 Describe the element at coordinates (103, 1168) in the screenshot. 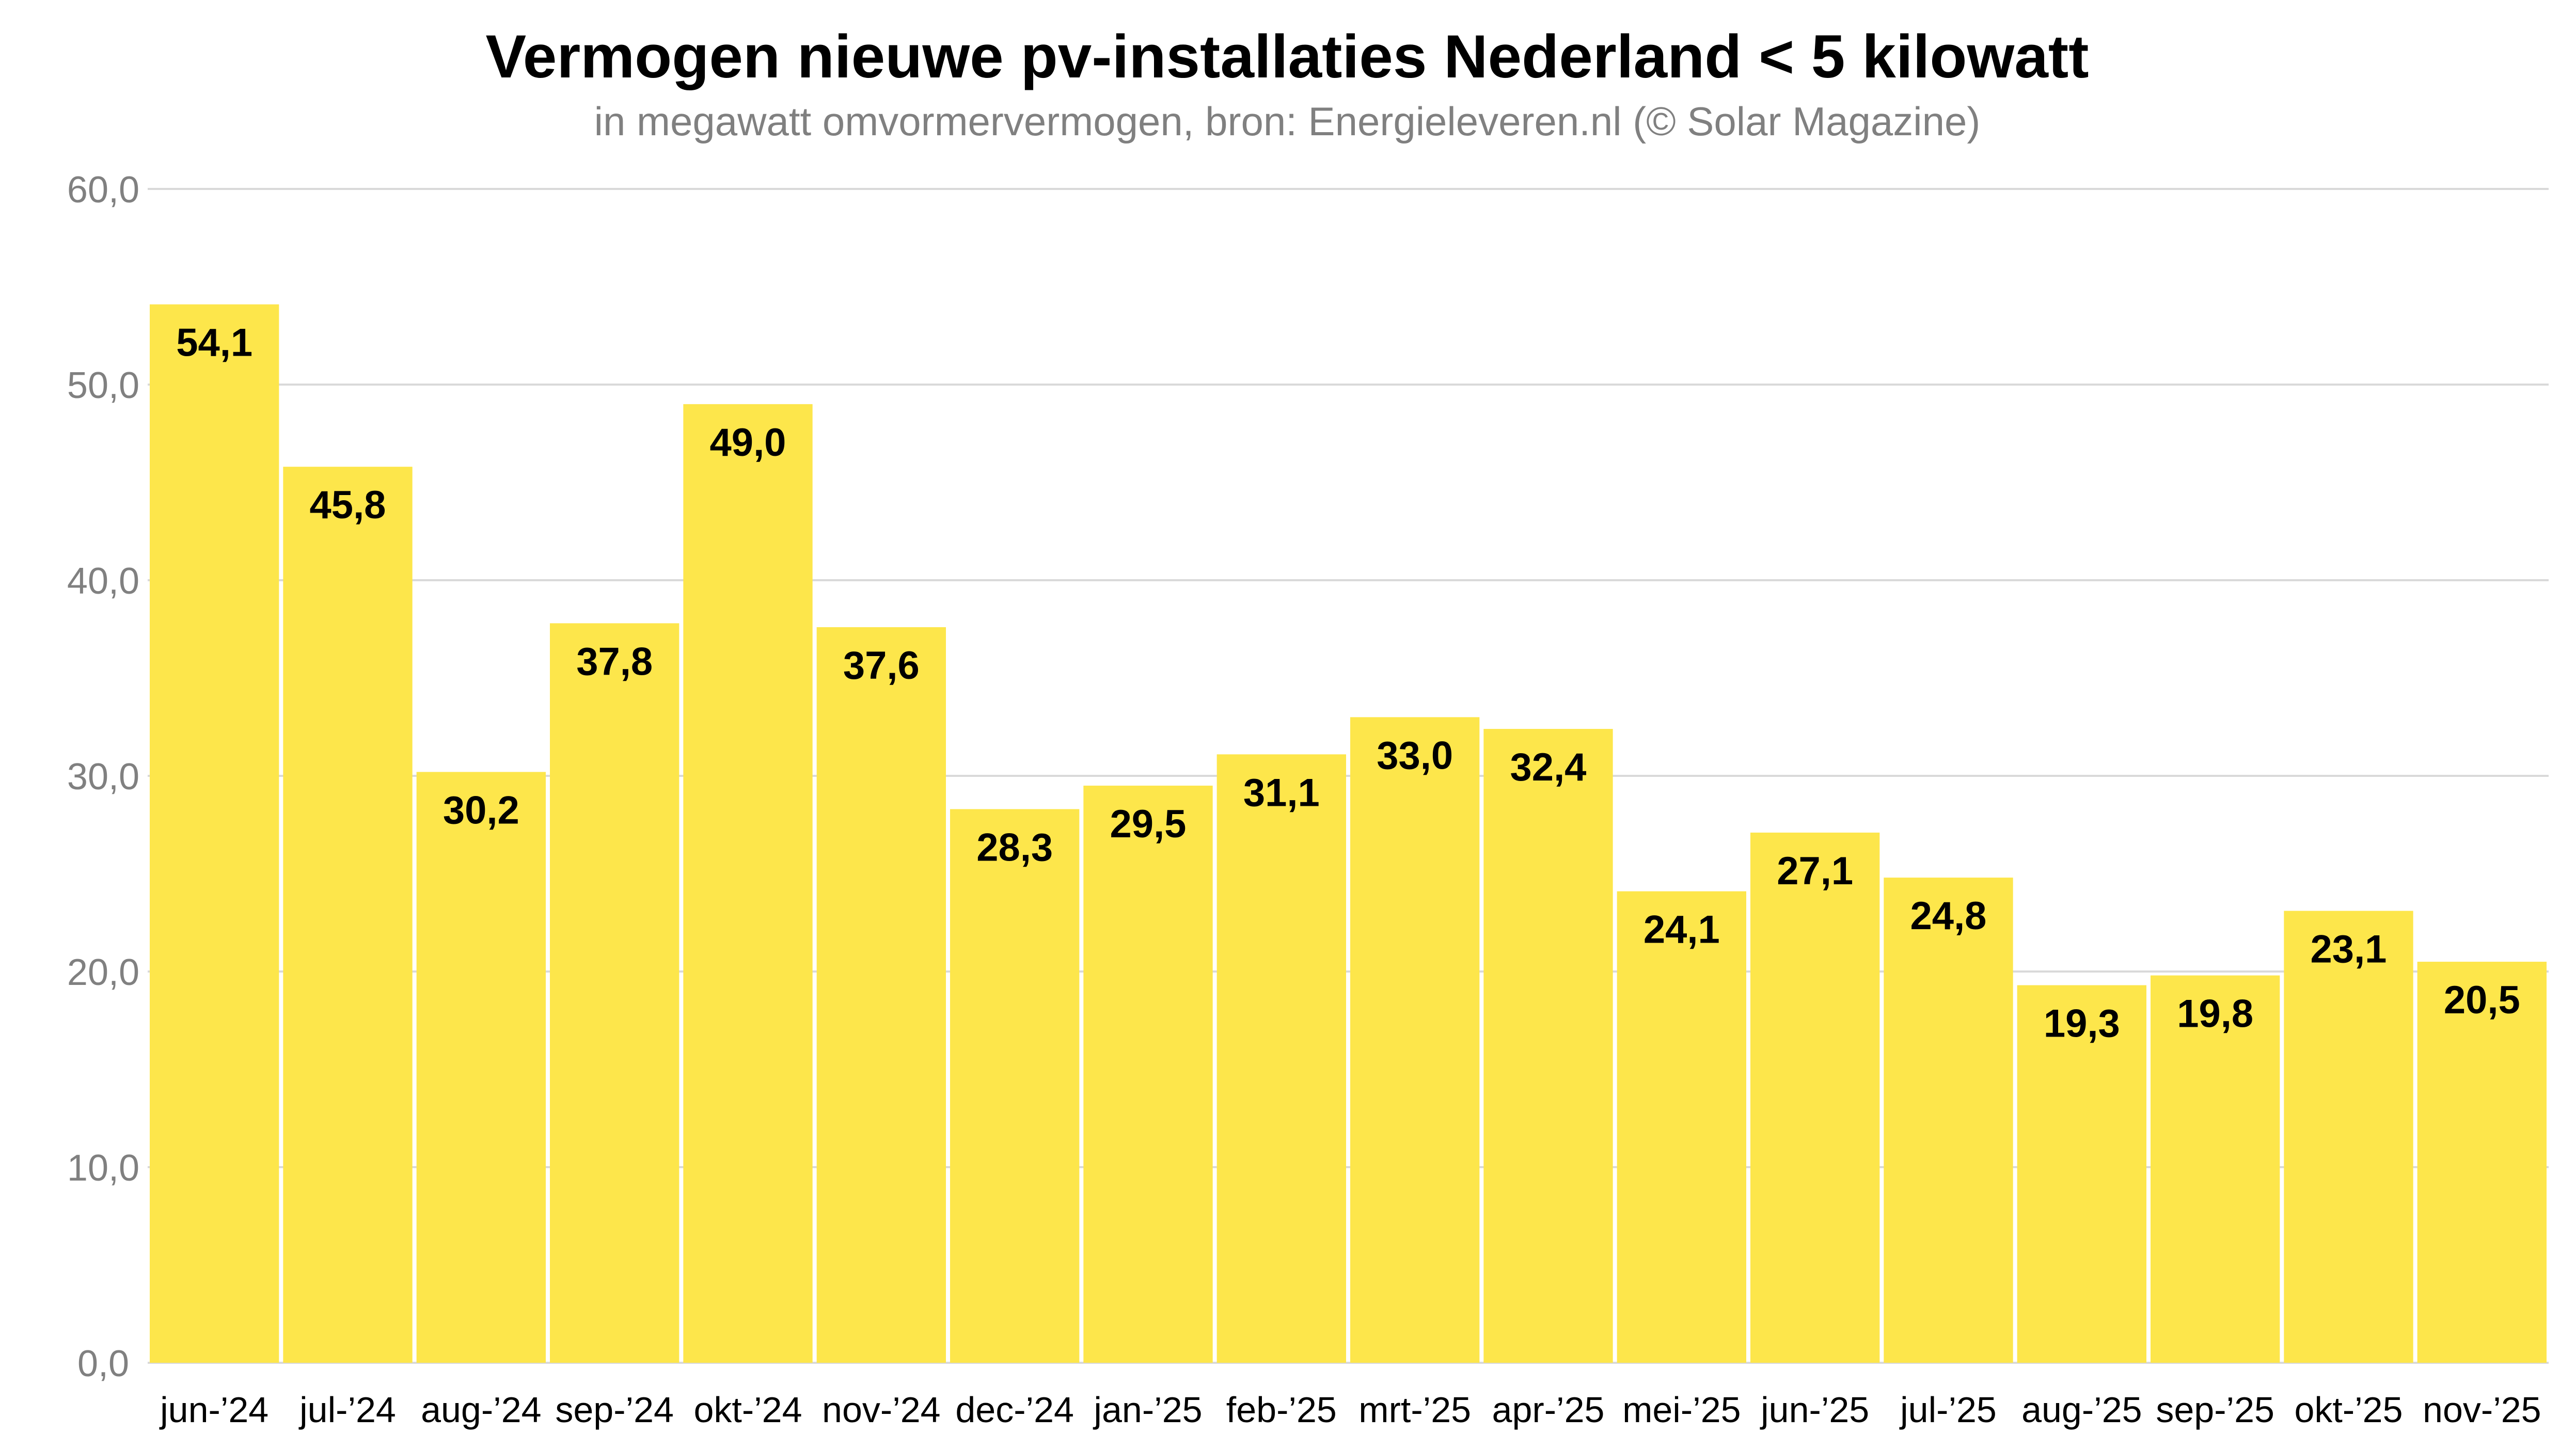

I see `y-tick-label: 10,0` at that location.